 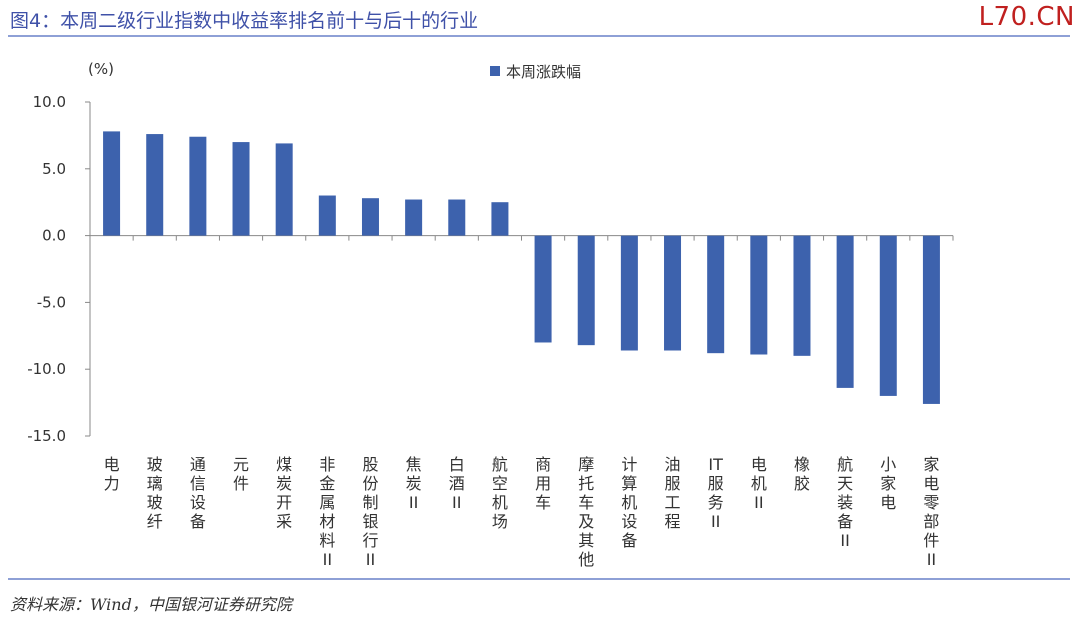 What do you see at coordinates (370, 512) in the screenshot?
I see `category-label: 股份制银行 II` at bounding box center [370, 512].